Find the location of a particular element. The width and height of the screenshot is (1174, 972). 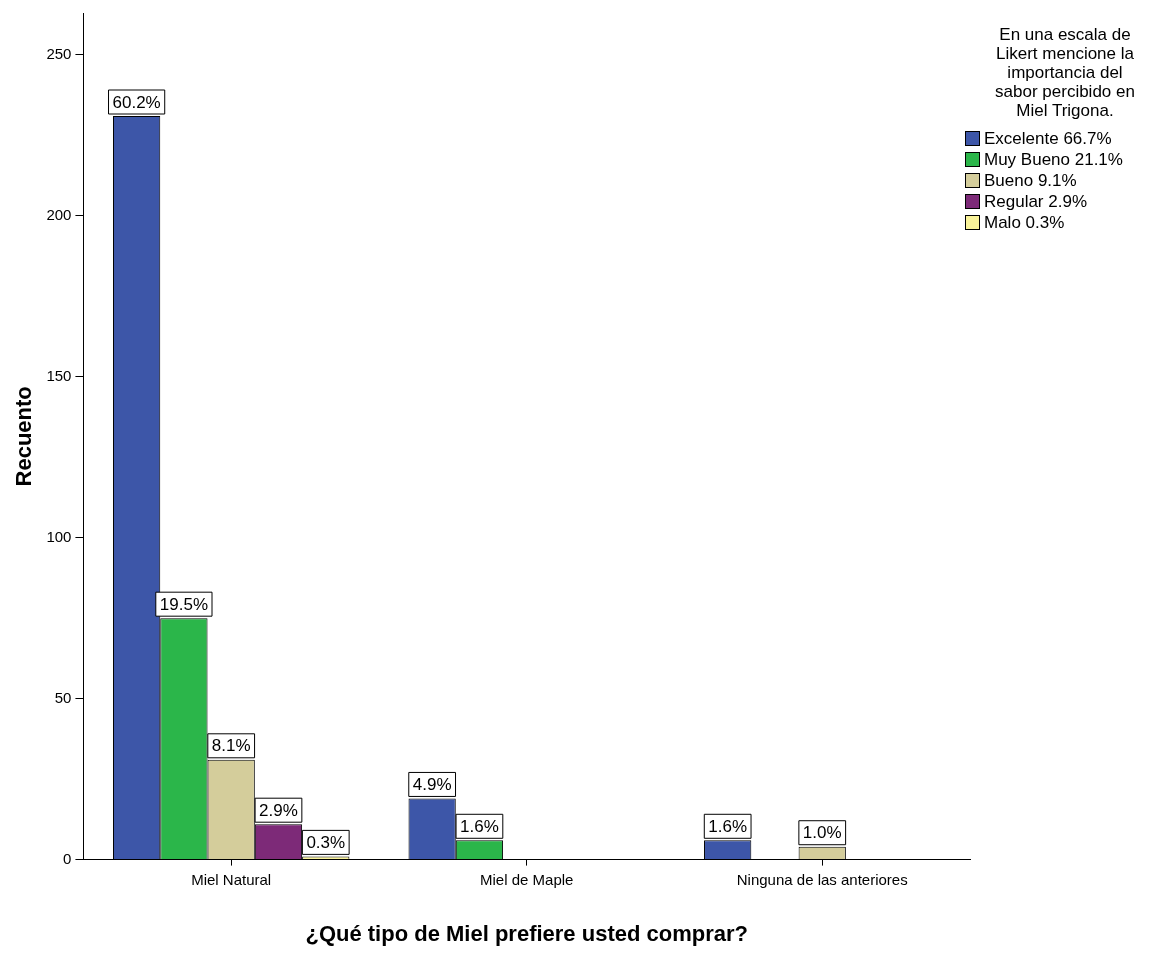

legend-label: Malo 0.3% is located at coordinates (1024, 222).